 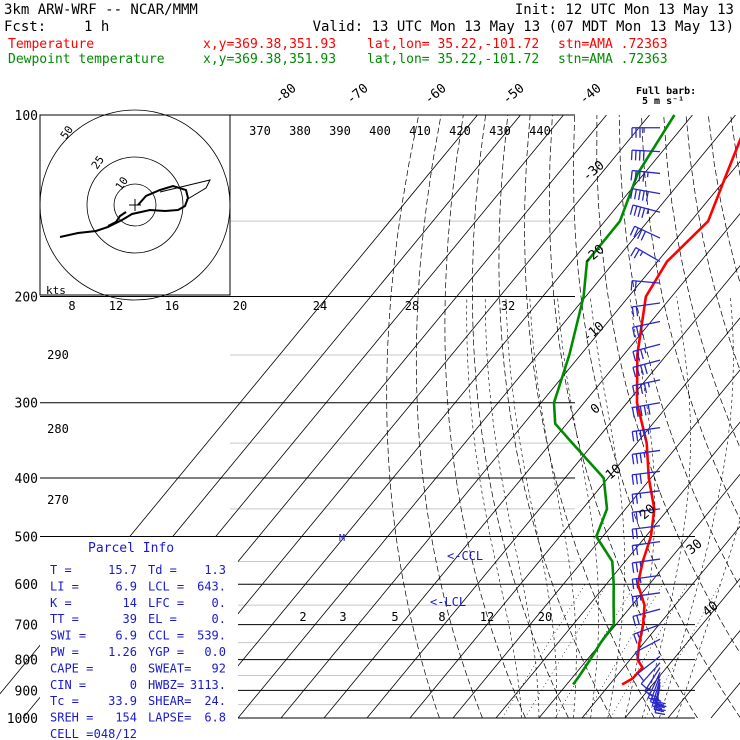 I want to click on parcel-value-right: 6.8, so click(x=215, y=718).